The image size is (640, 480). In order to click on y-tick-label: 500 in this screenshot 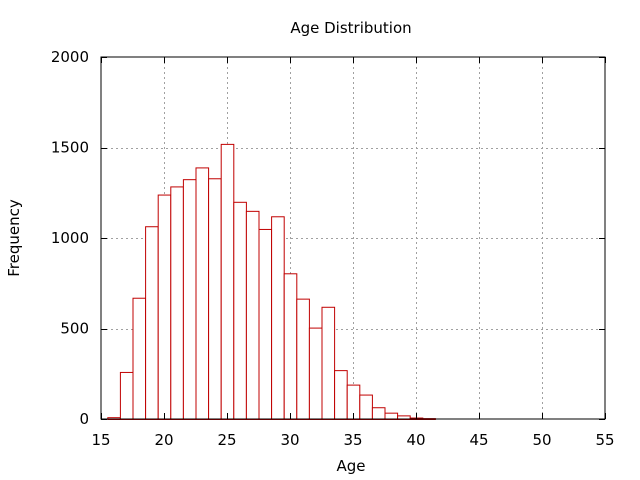, I will do `click(74, 329)`.